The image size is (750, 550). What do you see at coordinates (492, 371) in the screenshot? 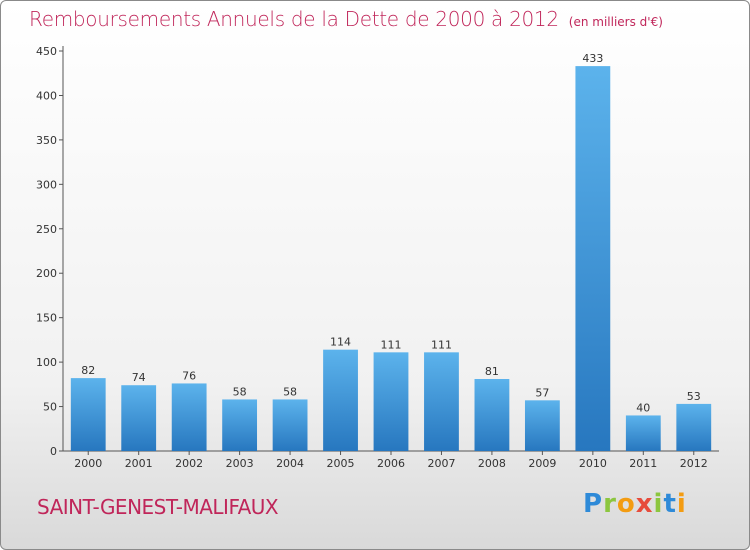
I see `value-label-2008: 81` at bounding box center [492, 371].